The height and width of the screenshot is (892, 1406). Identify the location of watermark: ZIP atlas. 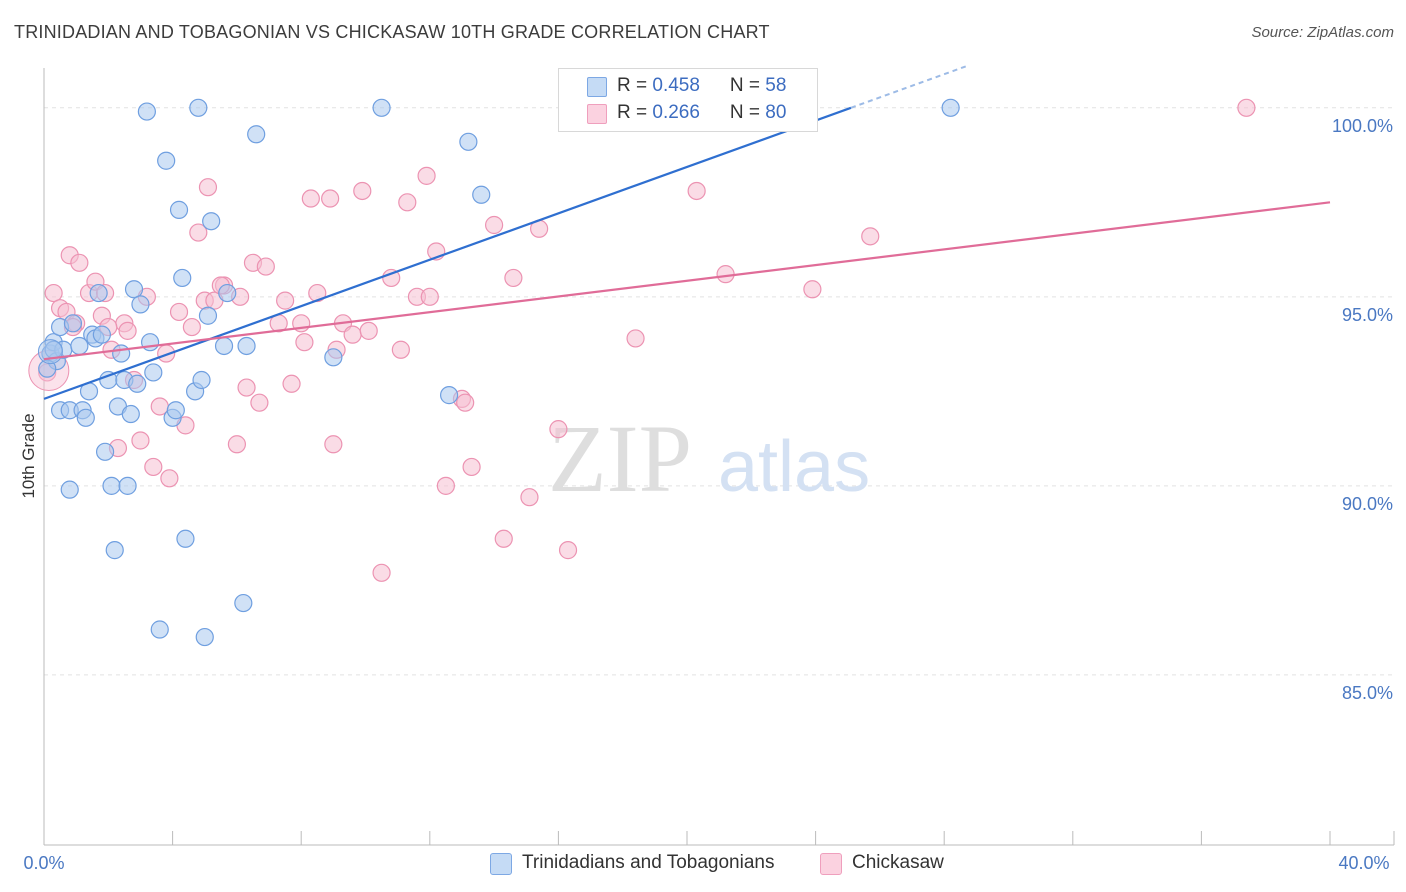
(709, 458).